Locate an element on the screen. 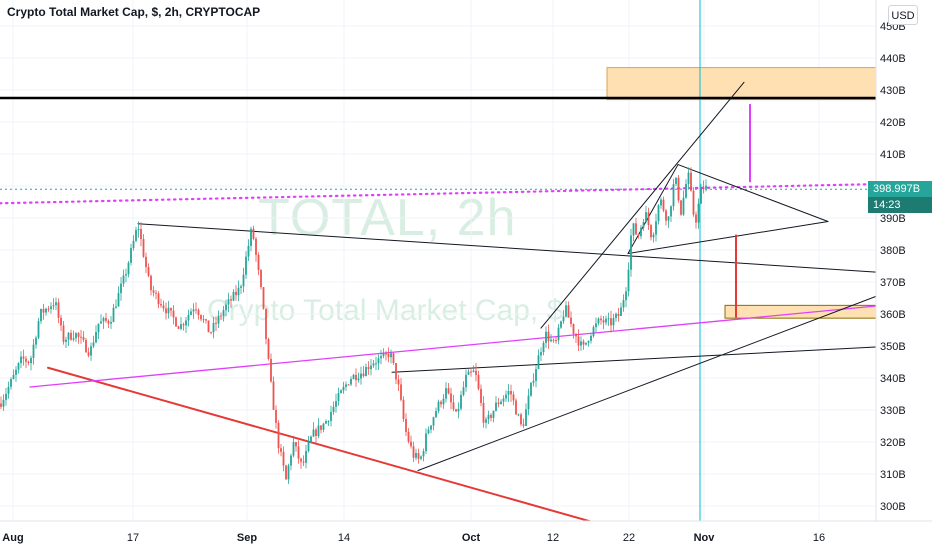 This screenshot has height=550, width=932. currency-button: USD is located at coordinates (903, 15).